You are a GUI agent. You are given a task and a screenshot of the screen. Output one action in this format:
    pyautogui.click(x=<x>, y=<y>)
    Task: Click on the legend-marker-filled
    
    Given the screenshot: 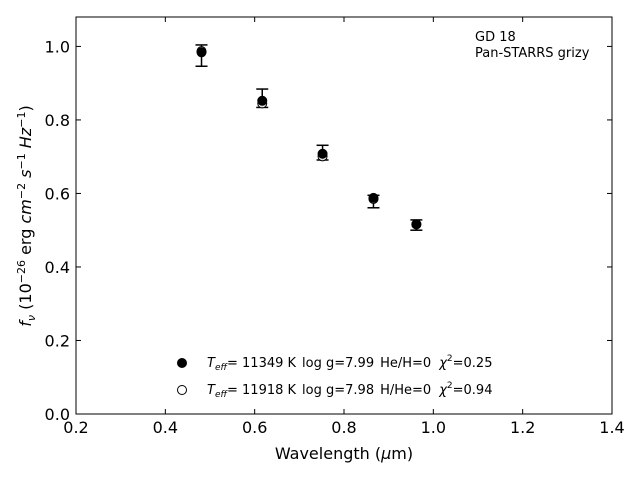 What is the action you would take?
    pyautogui.click(x=182, y=363)
    